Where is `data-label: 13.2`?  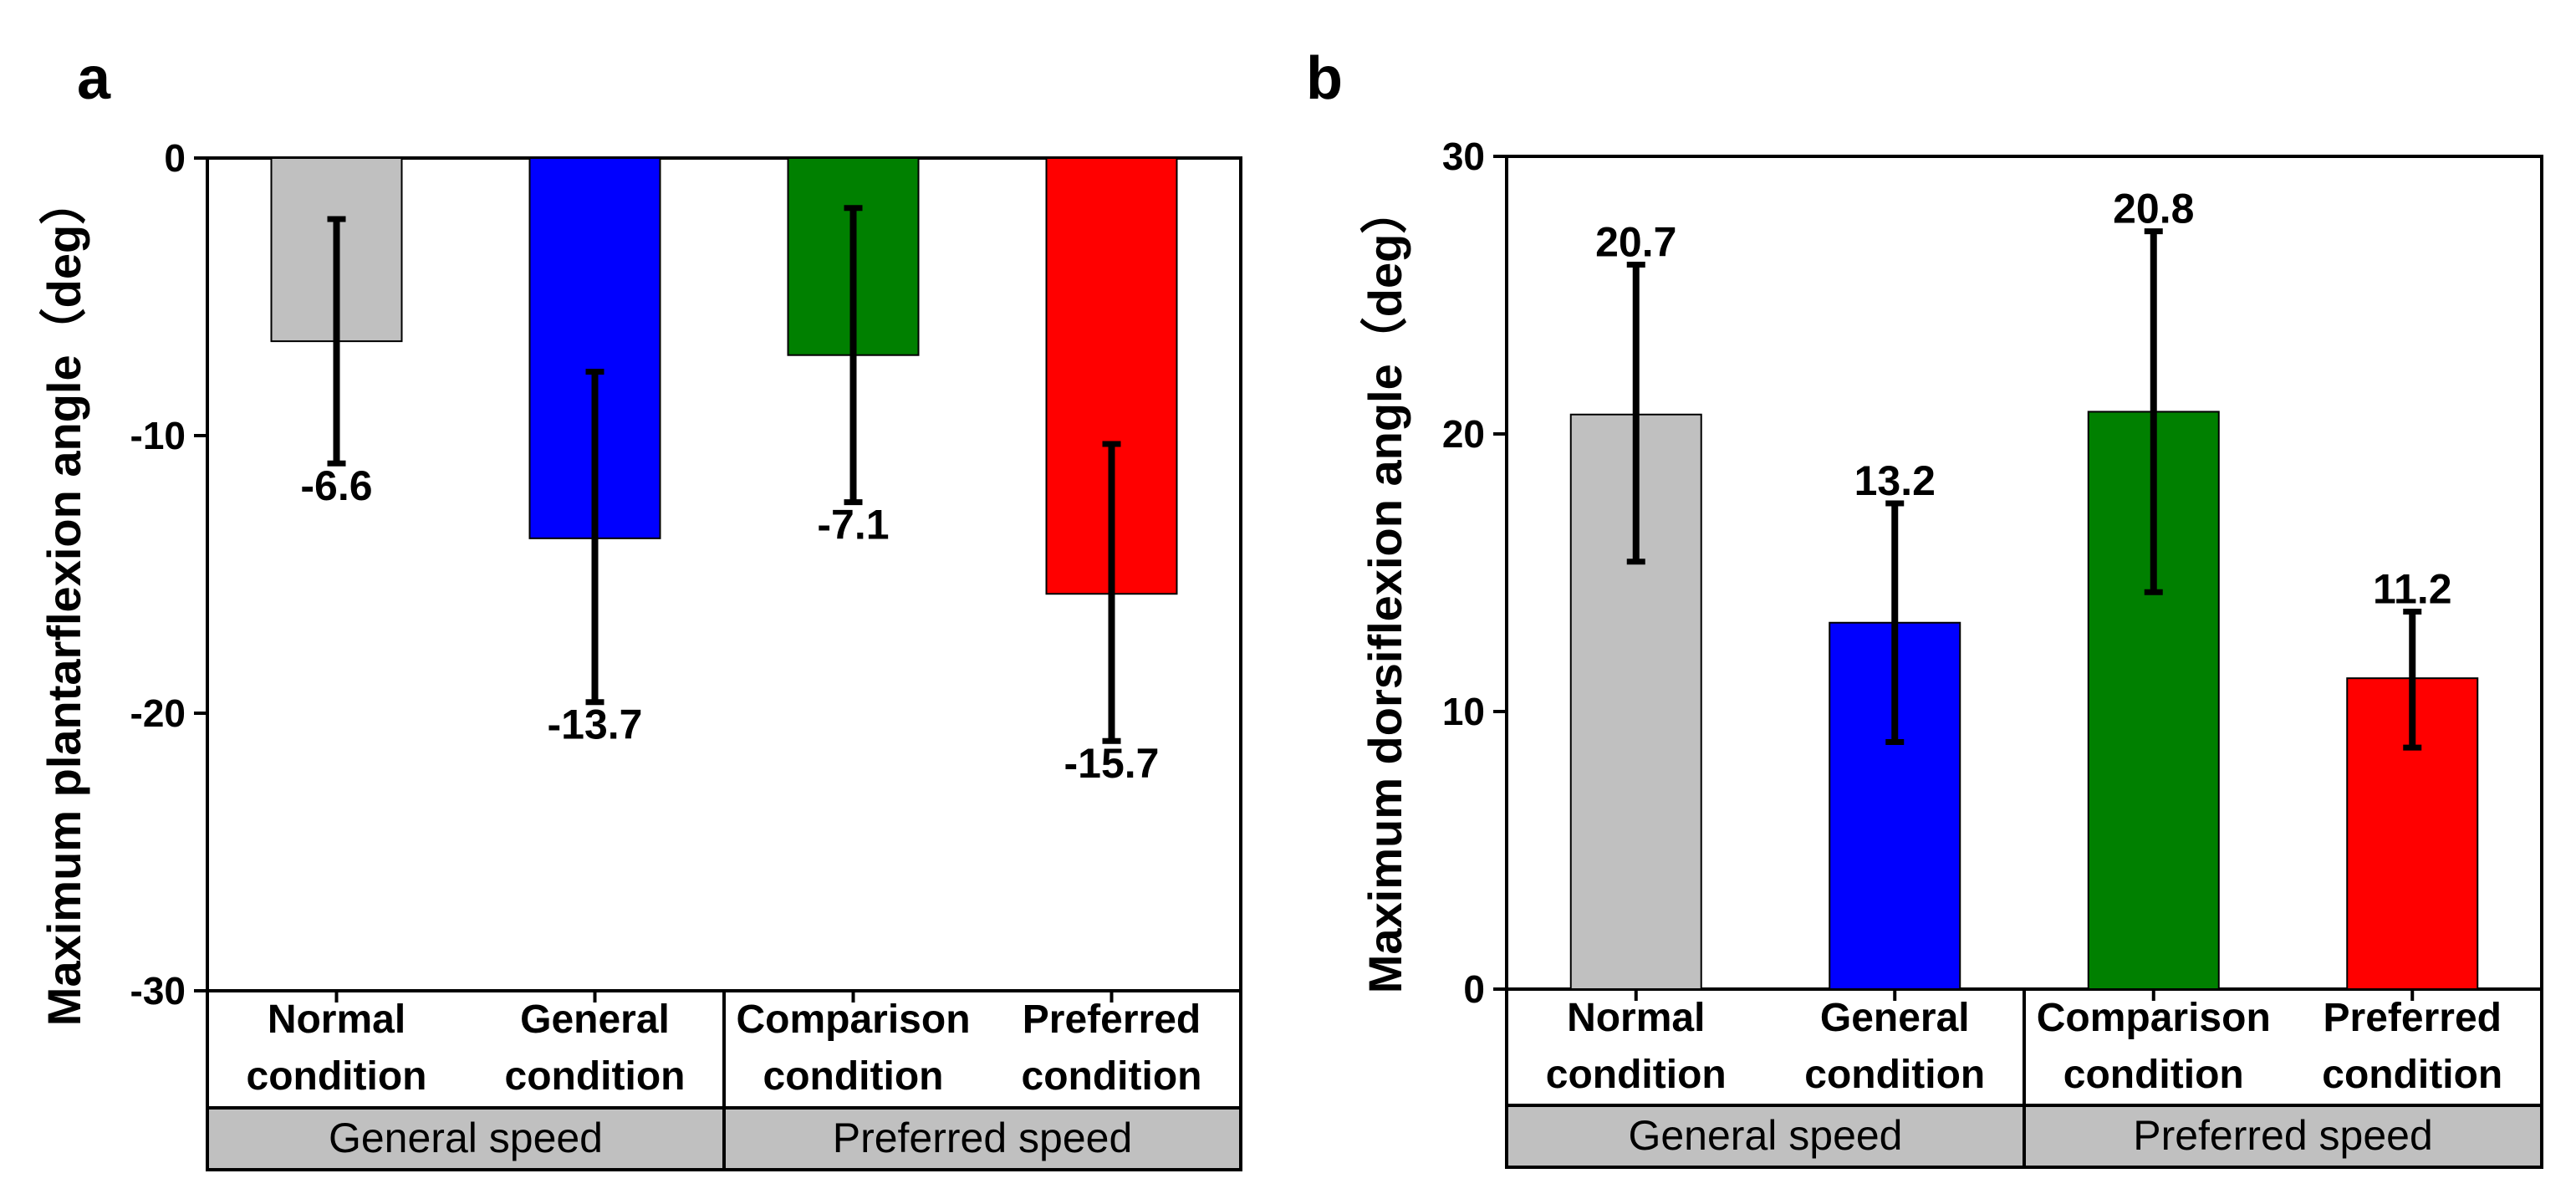 data-label: 13.2 is located at coordinates (1895, 481).